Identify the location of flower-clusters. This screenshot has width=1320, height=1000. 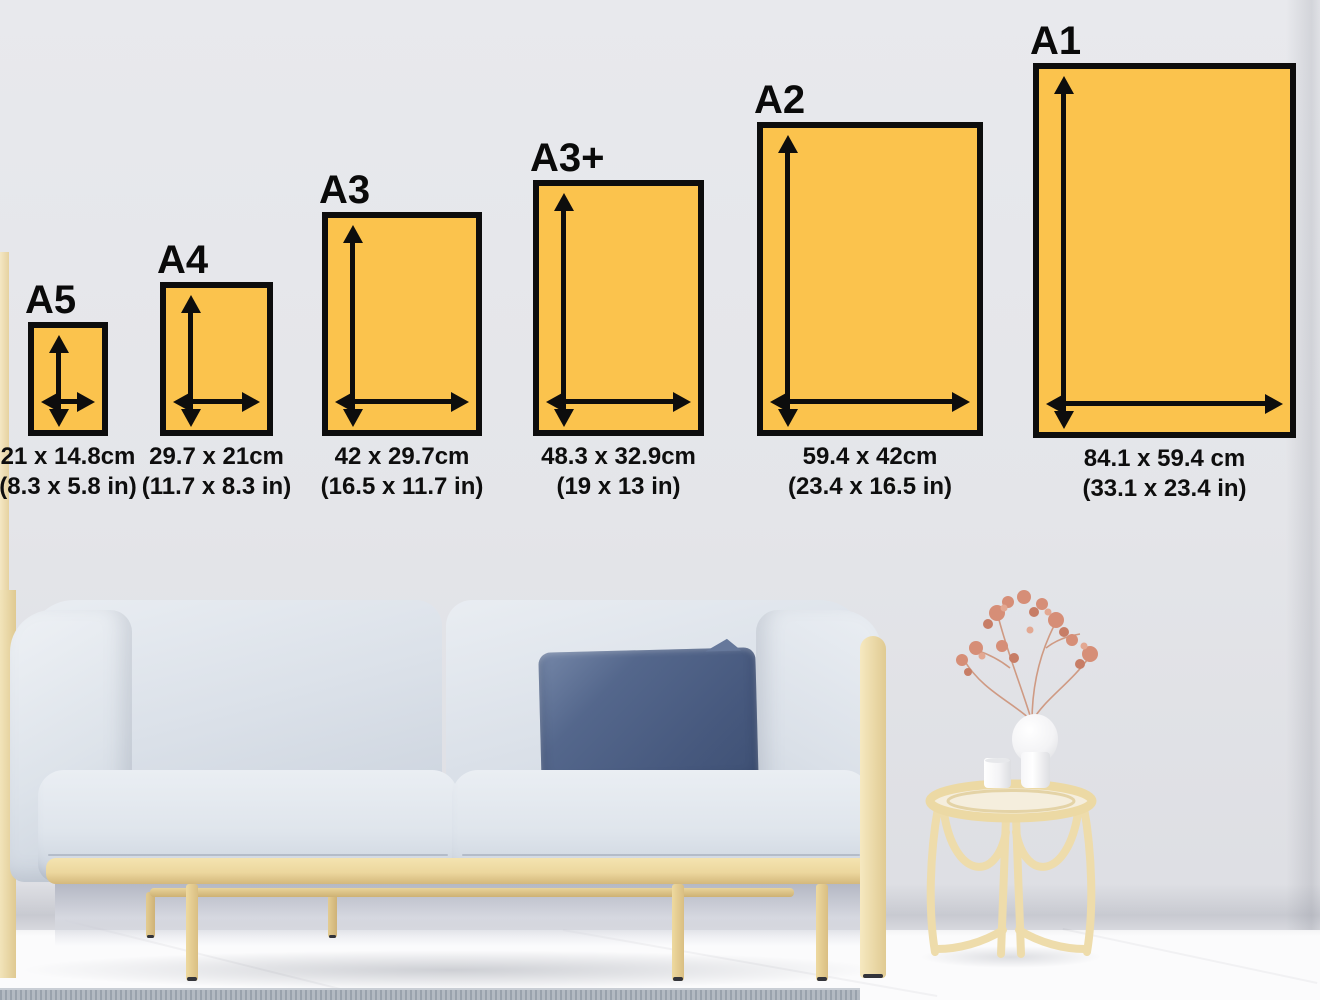
(1027, 633).